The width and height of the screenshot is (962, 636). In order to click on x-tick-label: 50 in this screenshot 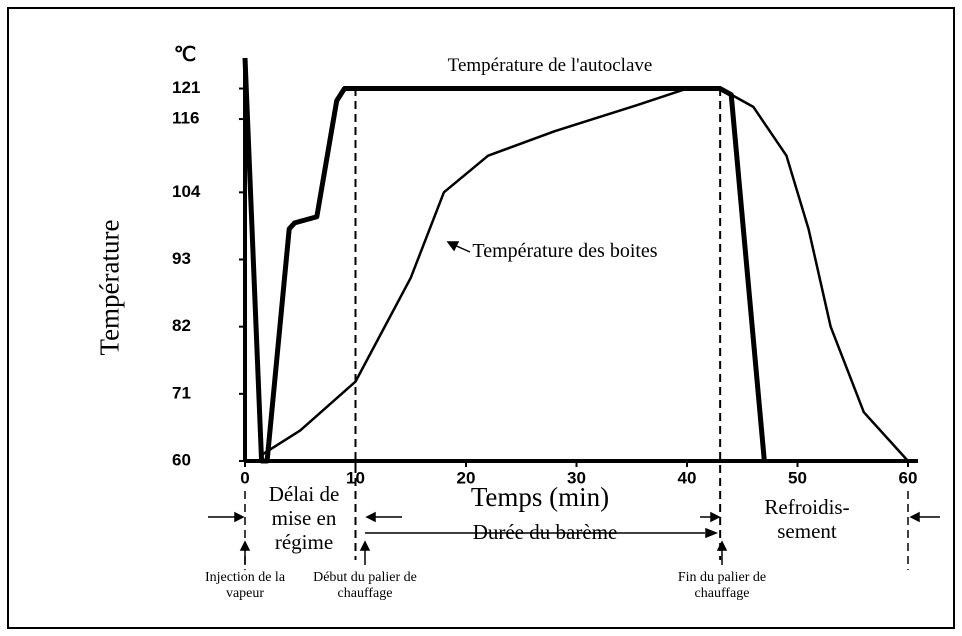, I will do `click(797, 477)`.